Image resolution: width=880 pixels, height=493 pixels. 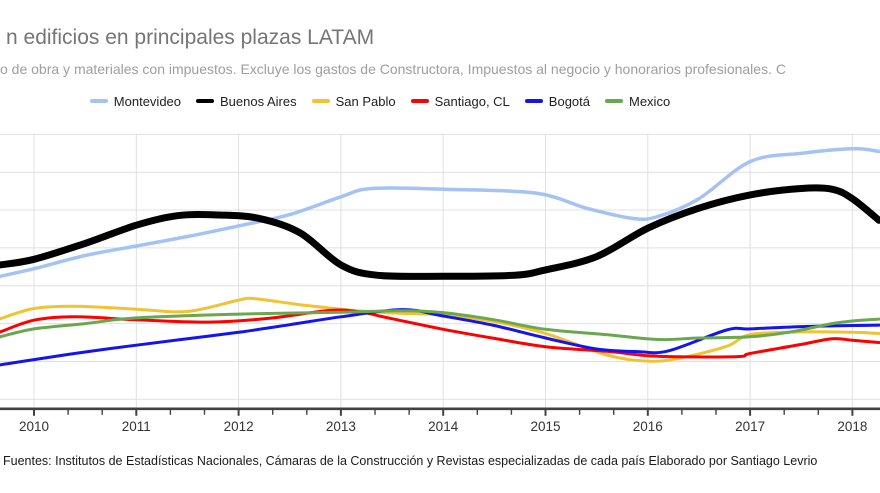 I want to click on legend-label: Buenos Aires, so click(x=258, y=101).